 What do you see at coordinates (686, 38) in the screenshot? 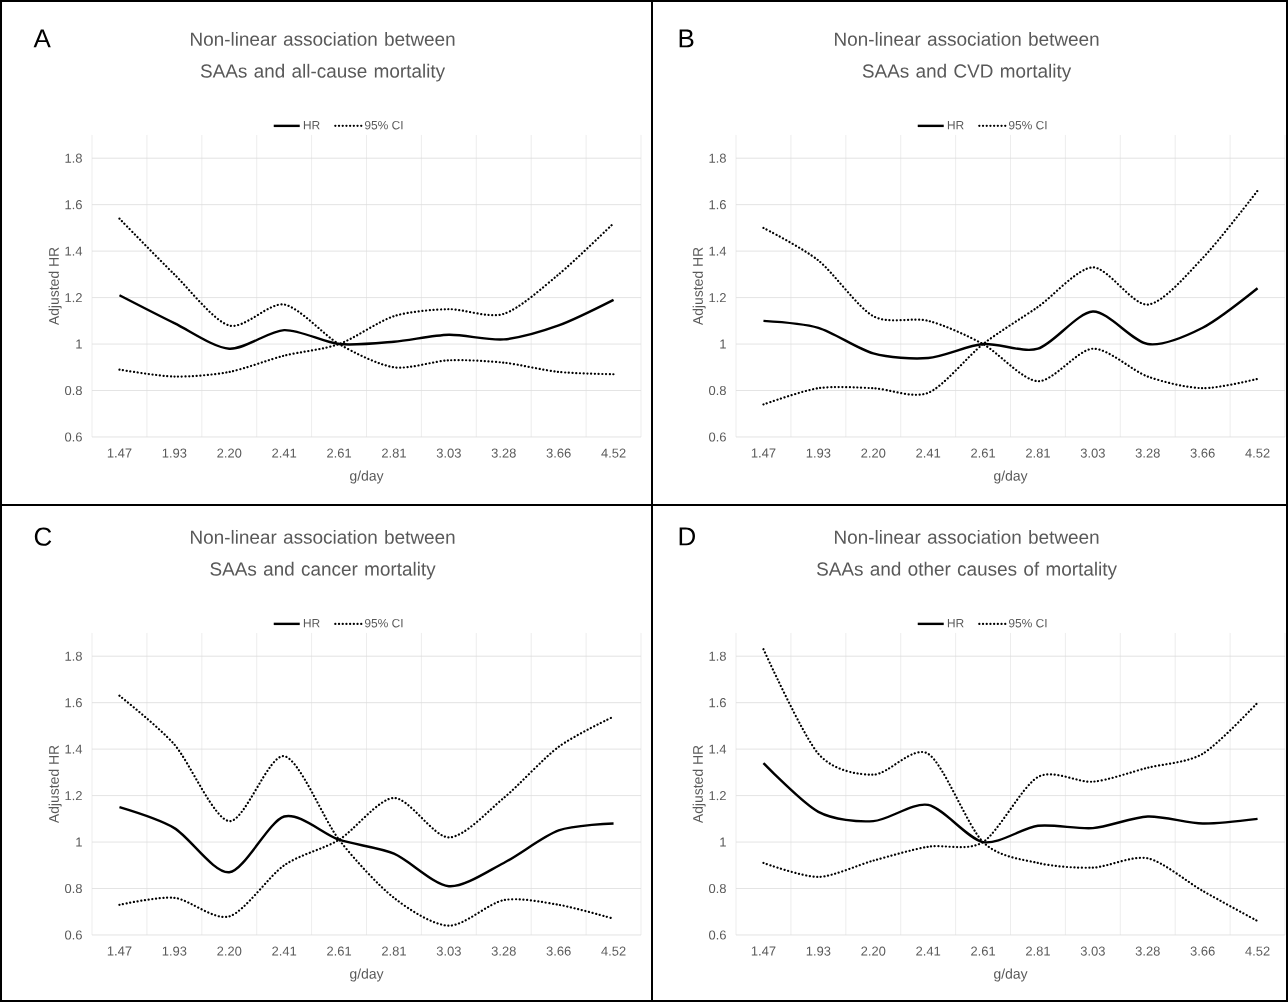
I see `text: B` at bounding box center [686, 38].